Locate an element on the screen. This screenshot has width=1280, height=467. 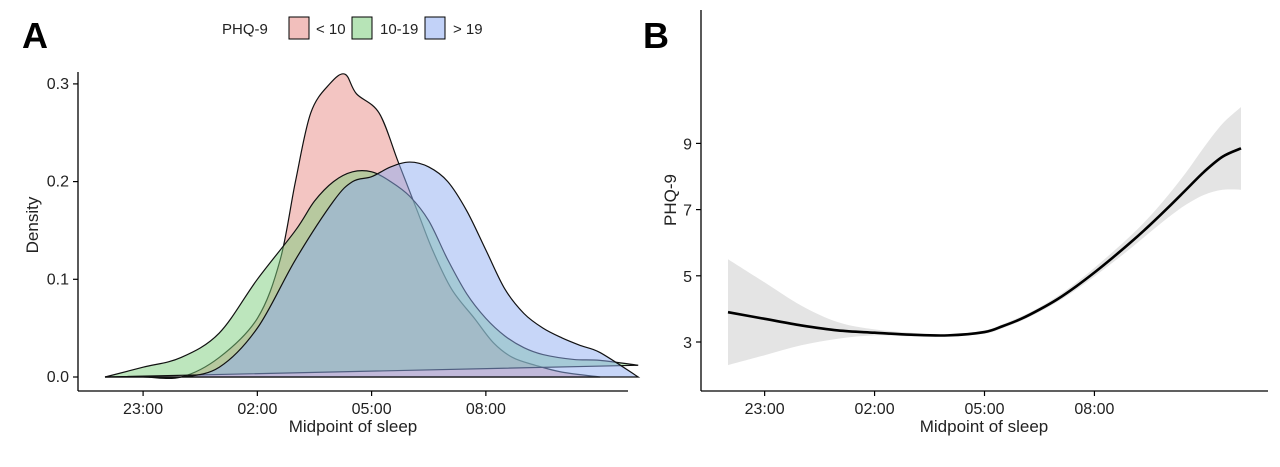
y-tick-label: 7 is located at coordinates (687, 211).